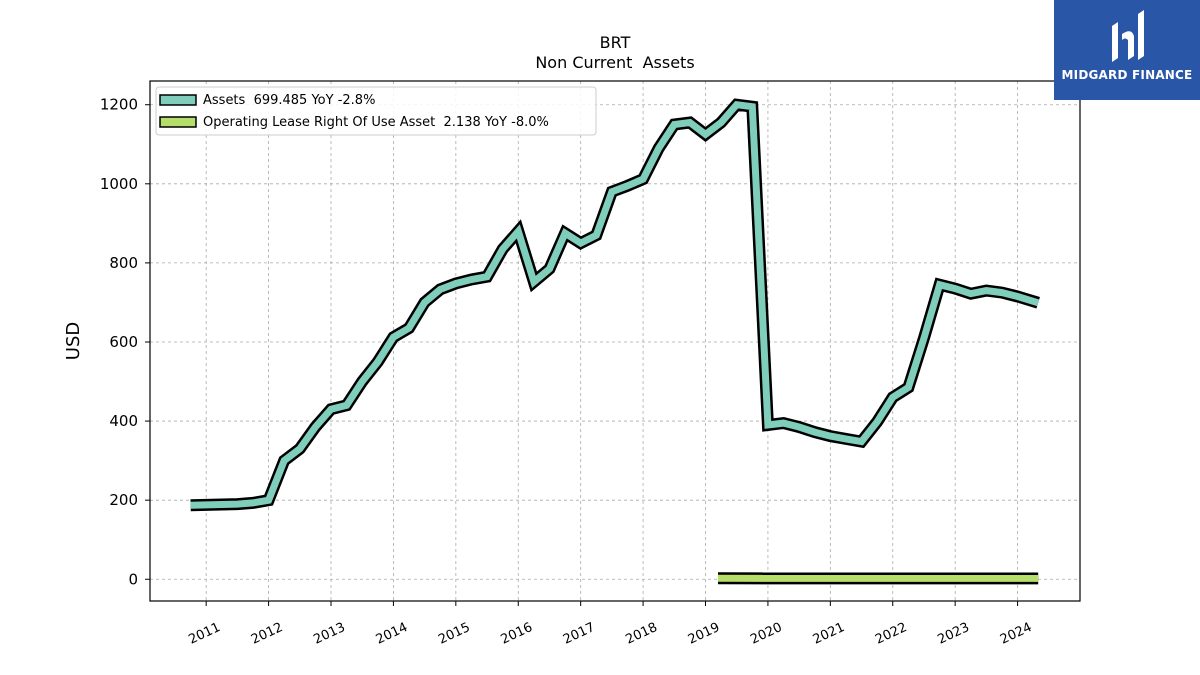 The image size is (1200, 675). Describe the element at coordinates (73, 341) in the screenshot. I see `y-axis-label: USD` at that location.